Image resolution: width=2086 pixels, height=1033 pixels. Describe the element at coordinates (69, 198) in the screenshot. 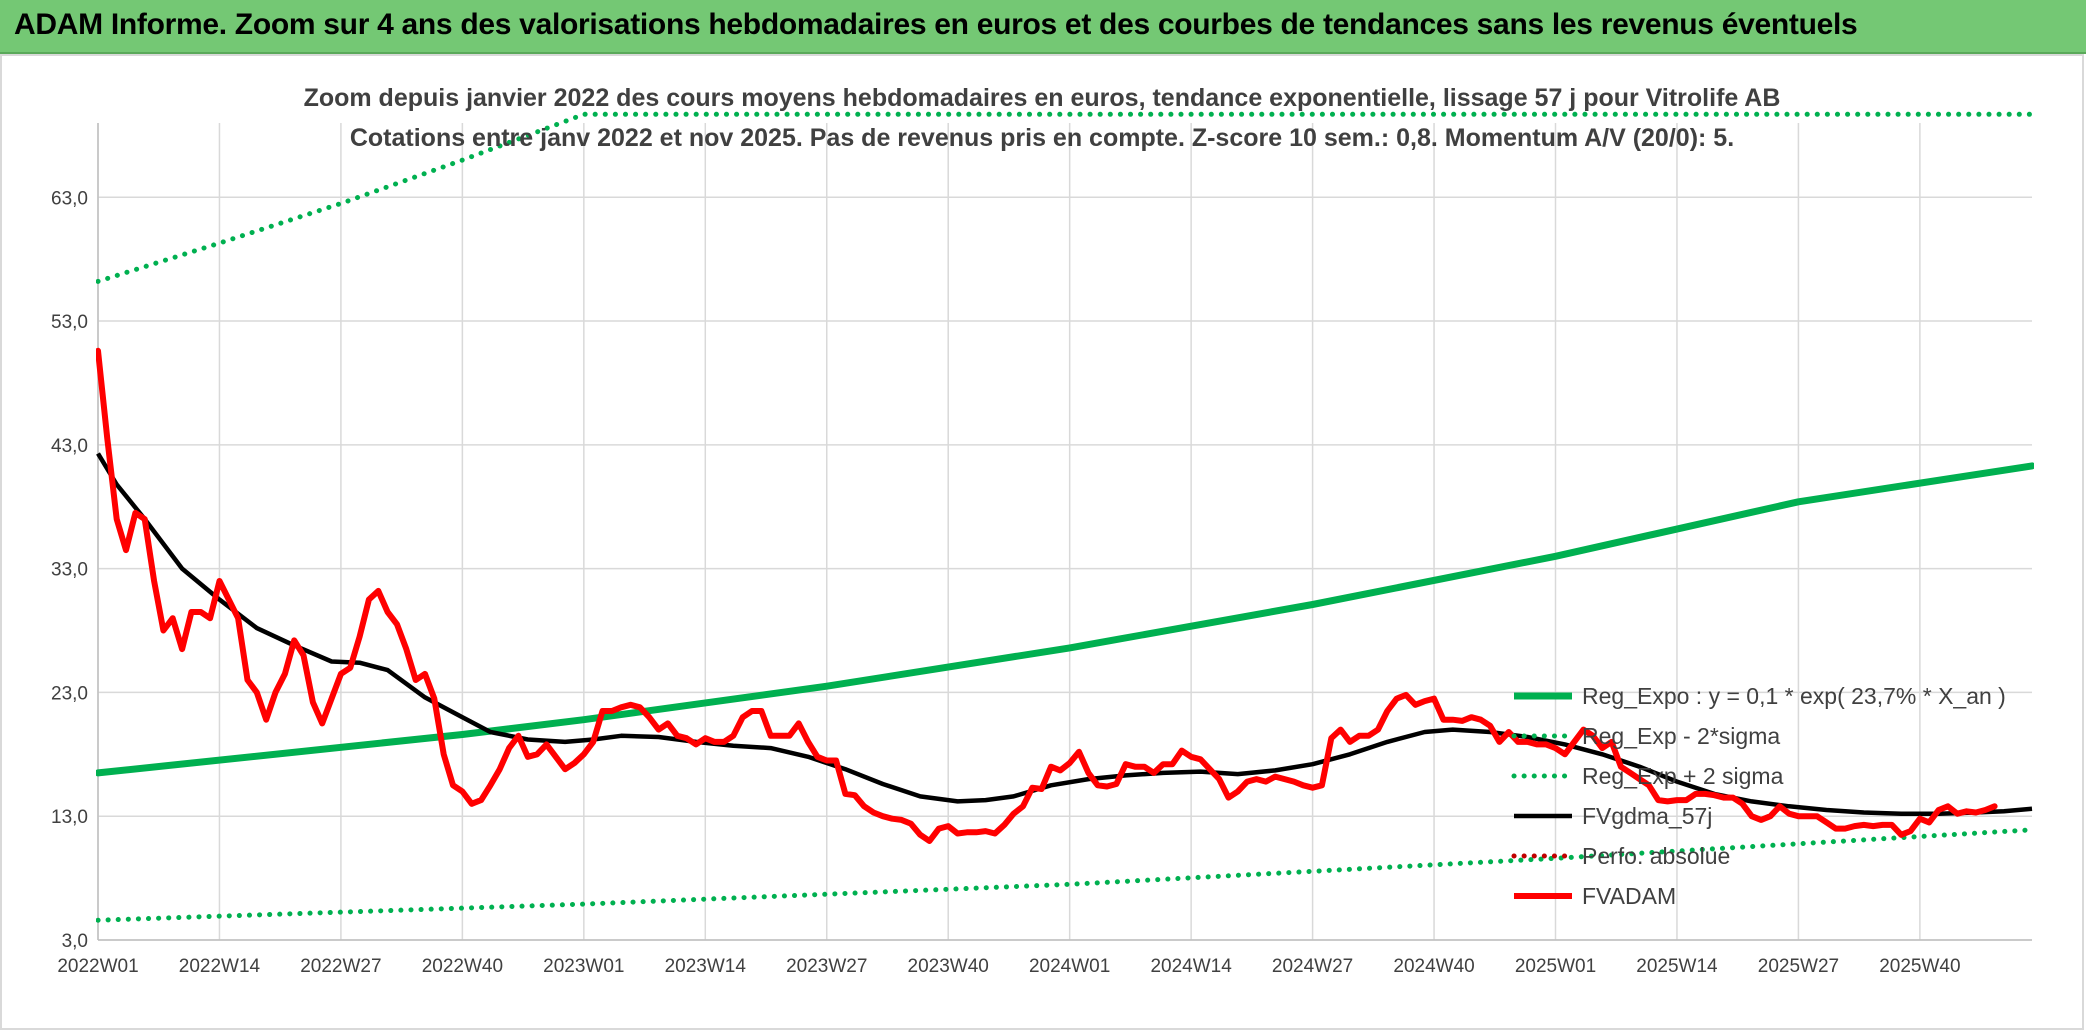

I see `y-tick-label: 63,0` at that location.